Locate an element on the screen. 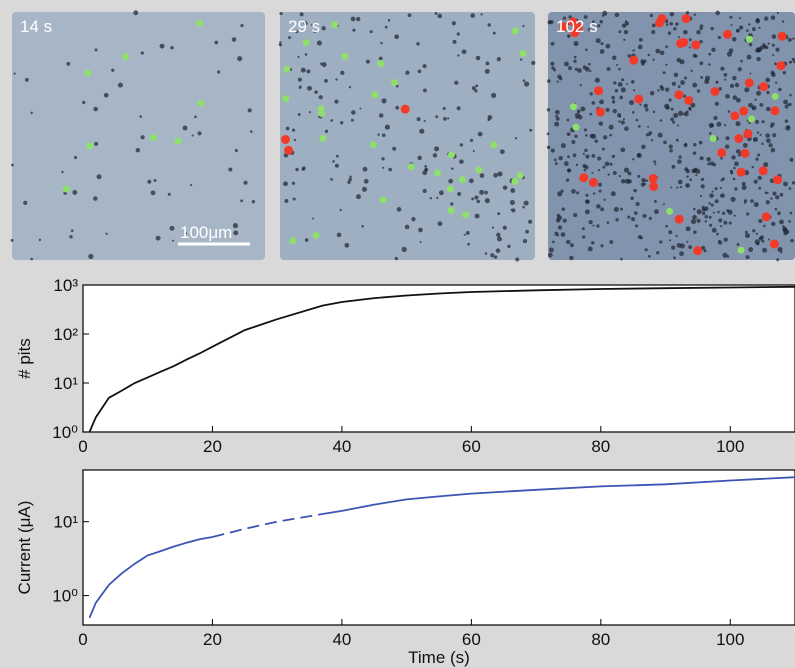 This screenshot has height=668, width=795. y-axis-label: # pits is located at coordinates (24, 358).